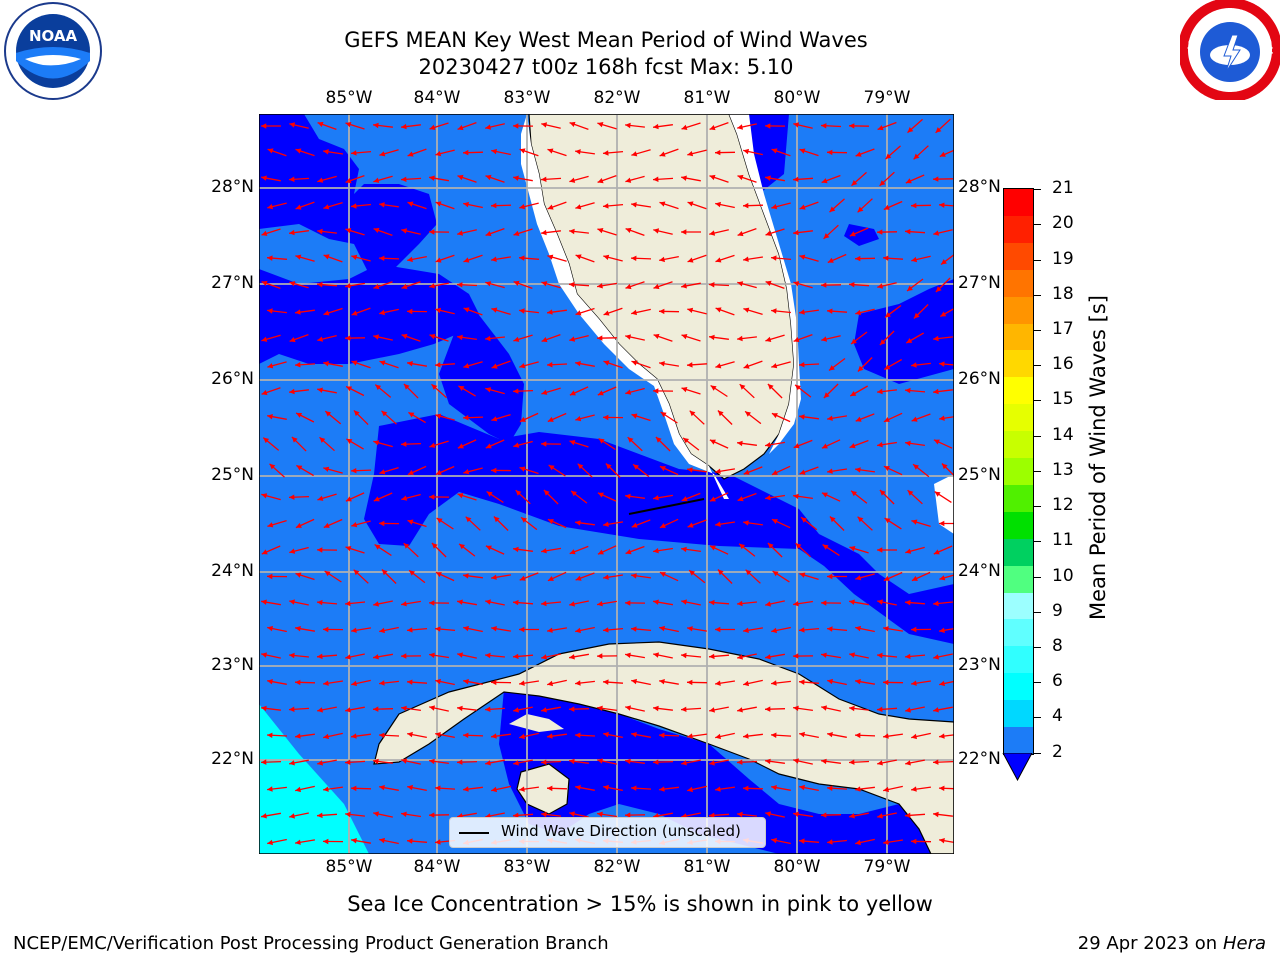  I want to click on lat-label-left: 25°N, so click(232, 475).